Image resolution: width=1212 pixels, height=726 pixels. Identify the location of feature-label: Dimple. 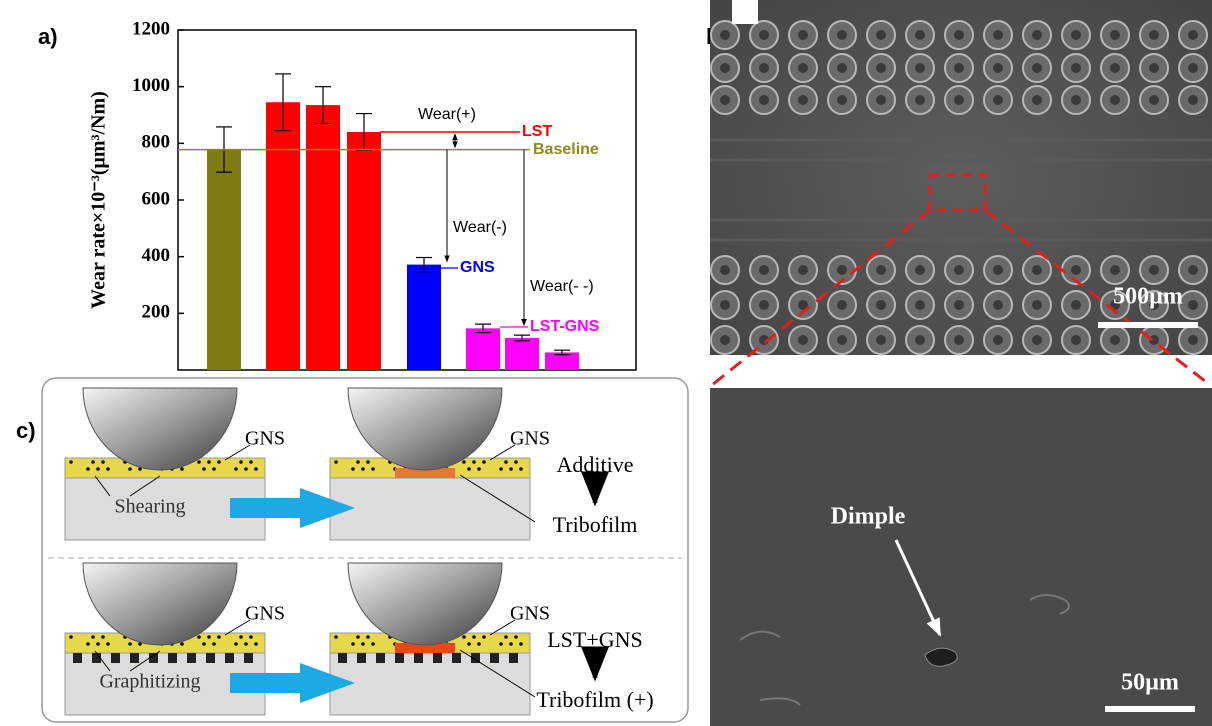
(868, 517).